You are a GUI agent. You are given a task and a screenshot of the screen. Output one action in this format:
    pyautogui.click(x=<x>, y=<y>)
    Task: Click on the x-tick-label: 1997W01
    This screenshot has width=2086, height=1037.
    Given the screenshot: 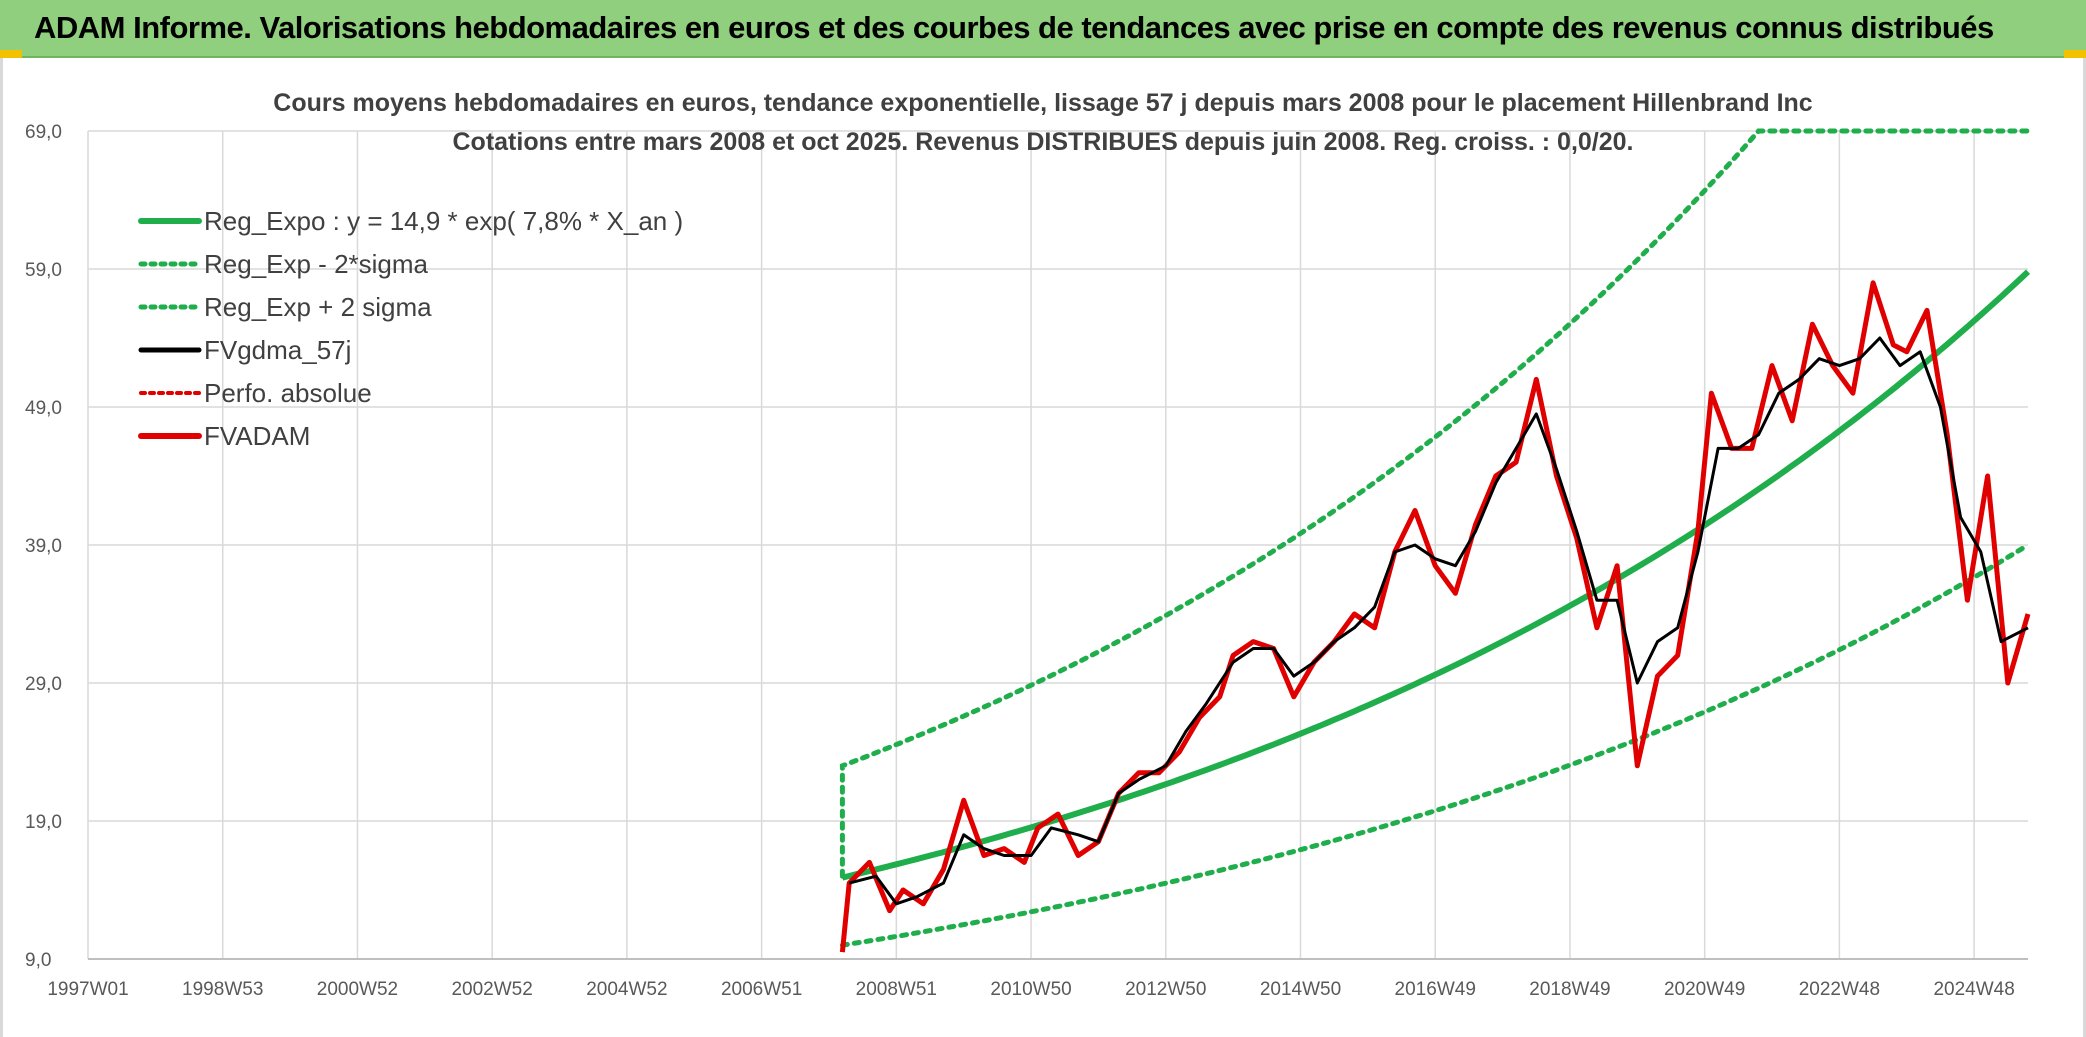 What is the action you would take?
    pyautogui.click(x=87, y=989)
    